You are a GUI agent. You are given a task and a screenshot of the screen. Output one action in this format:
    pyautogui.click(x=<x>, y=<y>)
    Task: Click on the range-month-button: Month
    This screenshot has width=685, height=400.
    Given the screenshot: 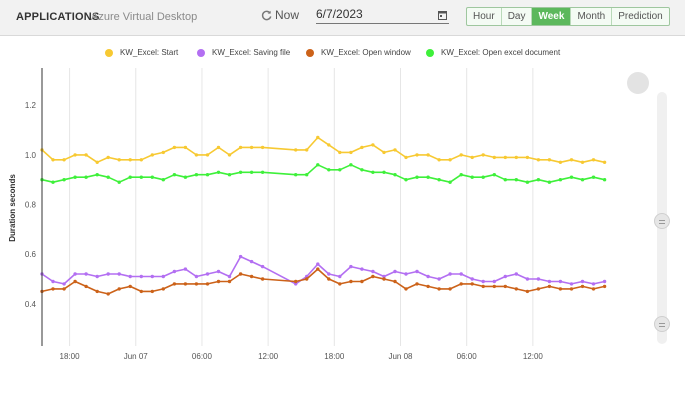 What is the action you would take?
    pyautogui.click(x=592, y=16)
    